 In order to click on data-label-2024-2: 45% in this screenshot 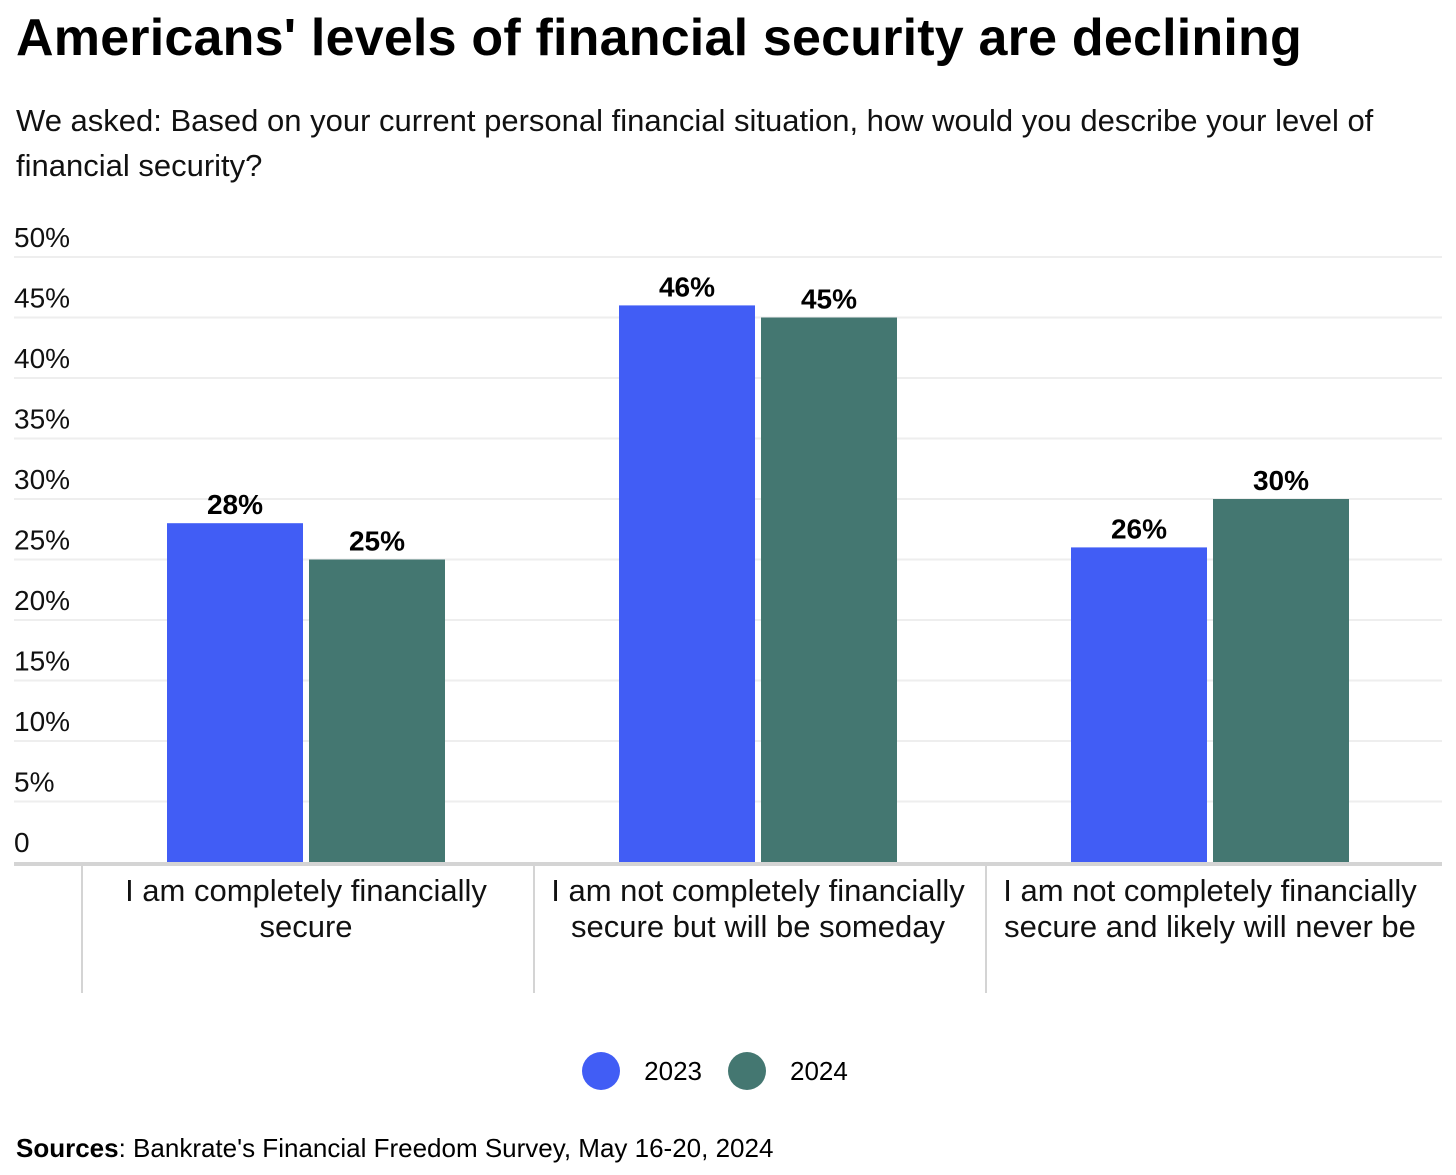, I will do `click(829, 299)`.